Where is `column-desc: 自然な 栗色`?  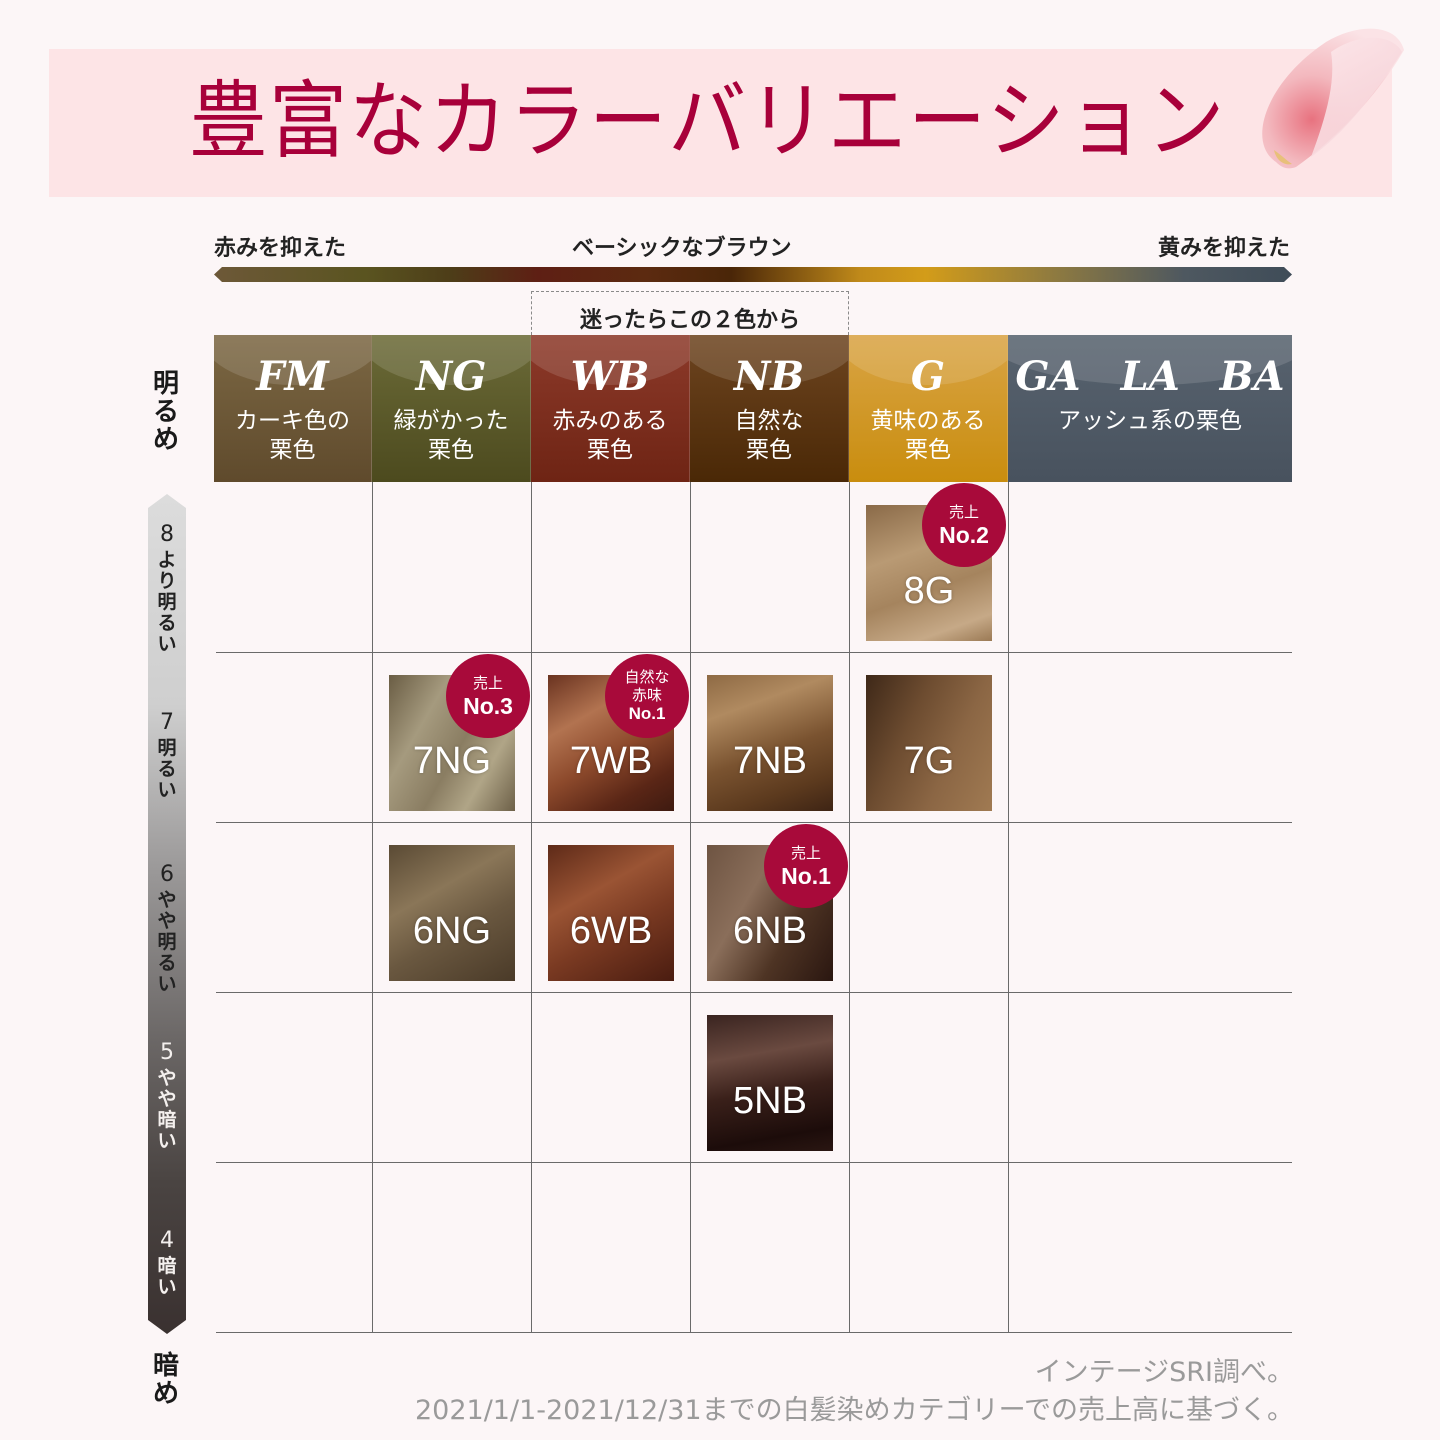
column-desc: 自然な 栗色 is located at coordinates (769, 435).